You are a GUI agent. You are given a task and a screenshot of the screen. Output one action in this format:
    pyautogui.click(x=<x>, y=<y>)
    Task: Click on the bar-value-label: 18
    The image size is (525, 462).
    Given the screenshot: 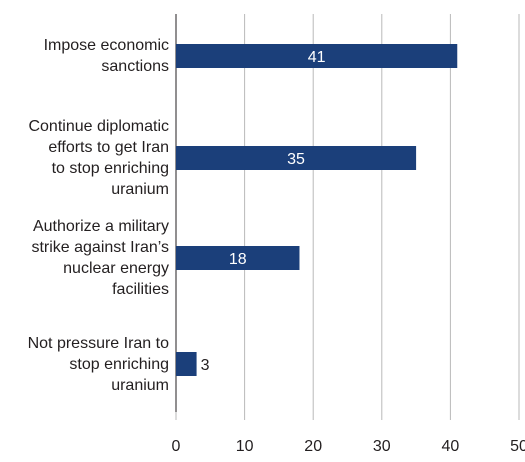 What is the action you would take?
    pyautogui.click(x=238, y=259)
    